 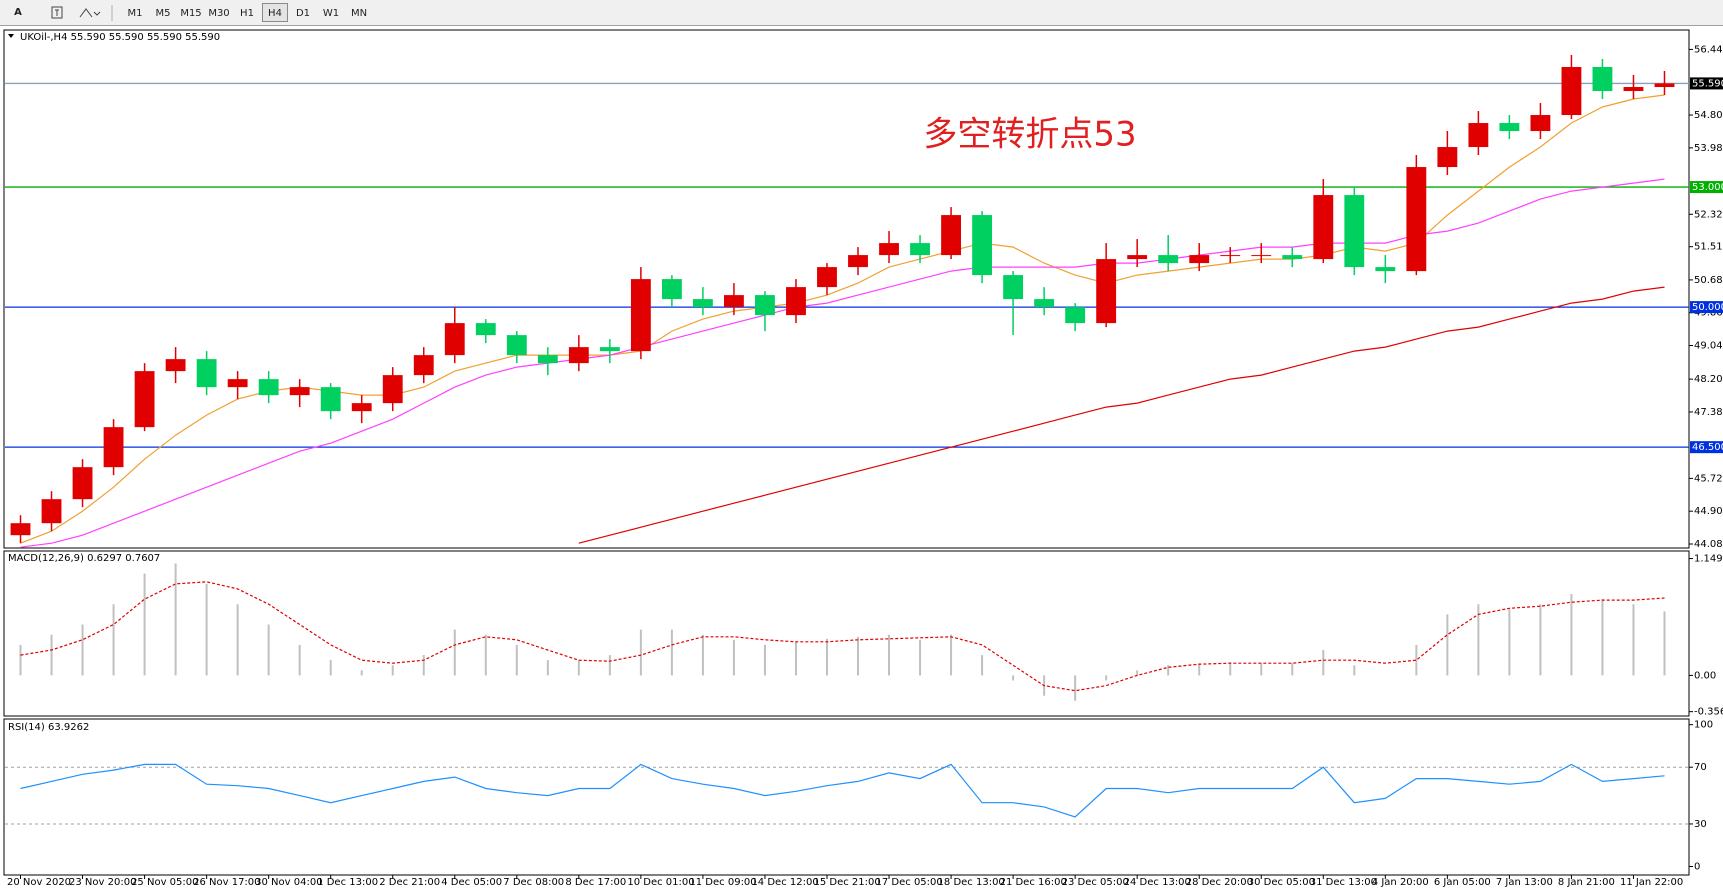 What do you see at coordinates (359, 13) in the screenshot?
I see `timeframe-button: MN` at bounding box center [359, 13].